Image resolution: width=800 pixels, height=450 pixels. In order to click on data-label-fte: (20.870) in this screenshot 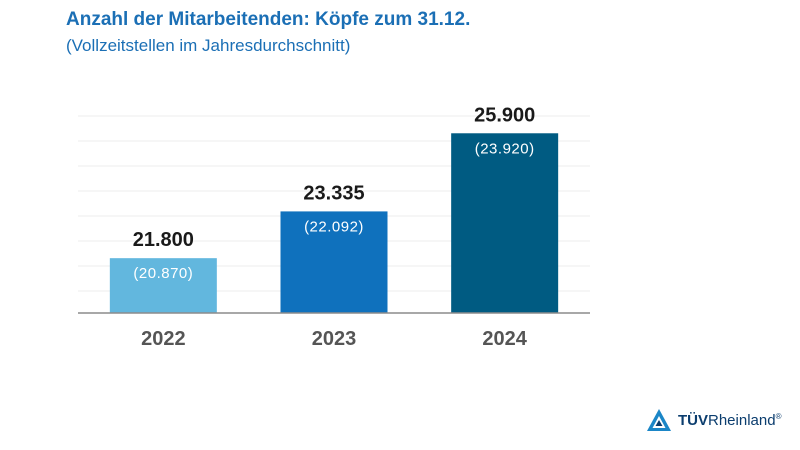, I will do `click(163, 273)`.